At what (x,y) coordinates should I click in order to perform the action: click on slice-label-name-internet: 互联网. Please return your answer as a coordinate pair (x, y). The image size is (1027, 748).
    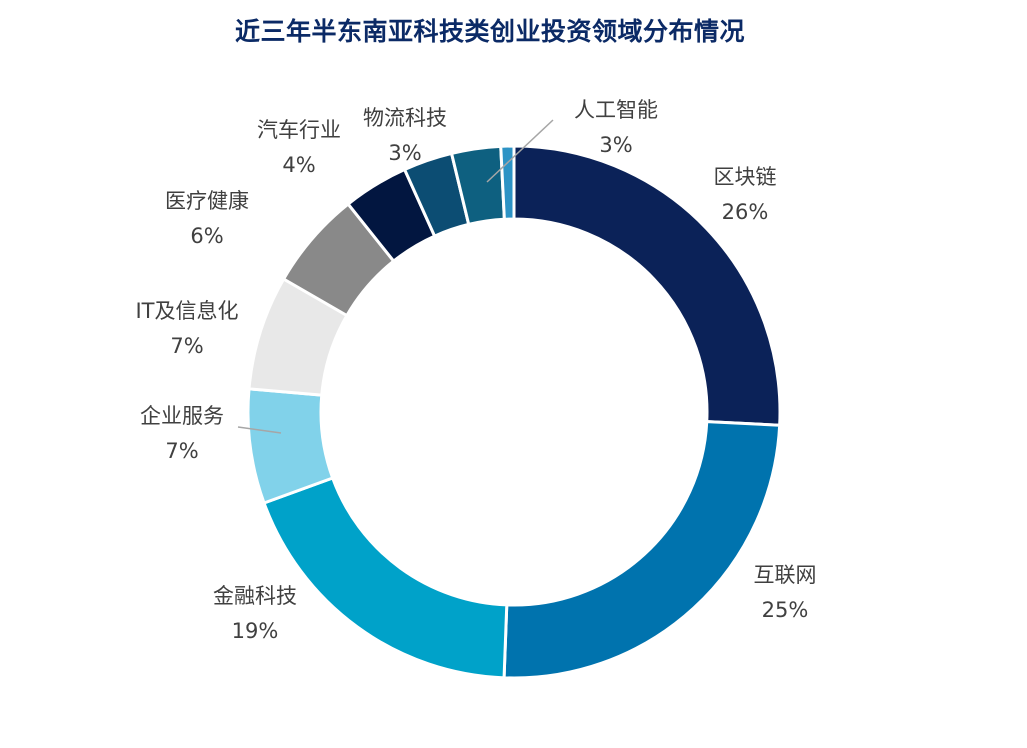
    Looking at the image, I should click on (785, 575).